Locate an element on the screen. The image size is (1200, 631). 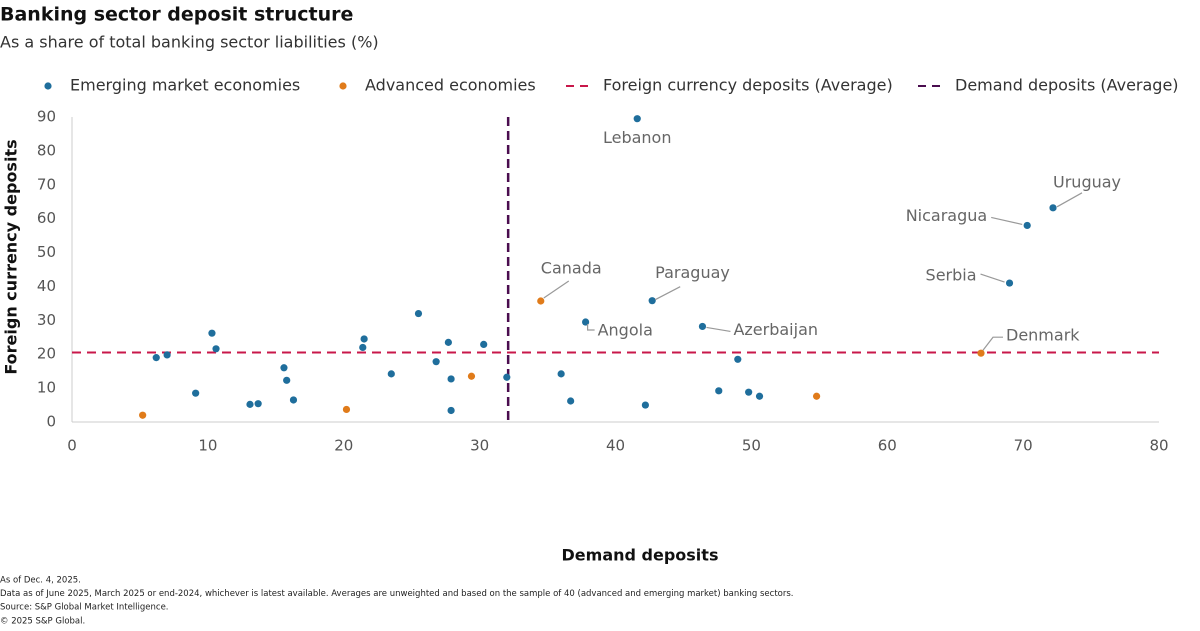
footnote: © 2025 S&P Global. is located at coordinates (42, 621).